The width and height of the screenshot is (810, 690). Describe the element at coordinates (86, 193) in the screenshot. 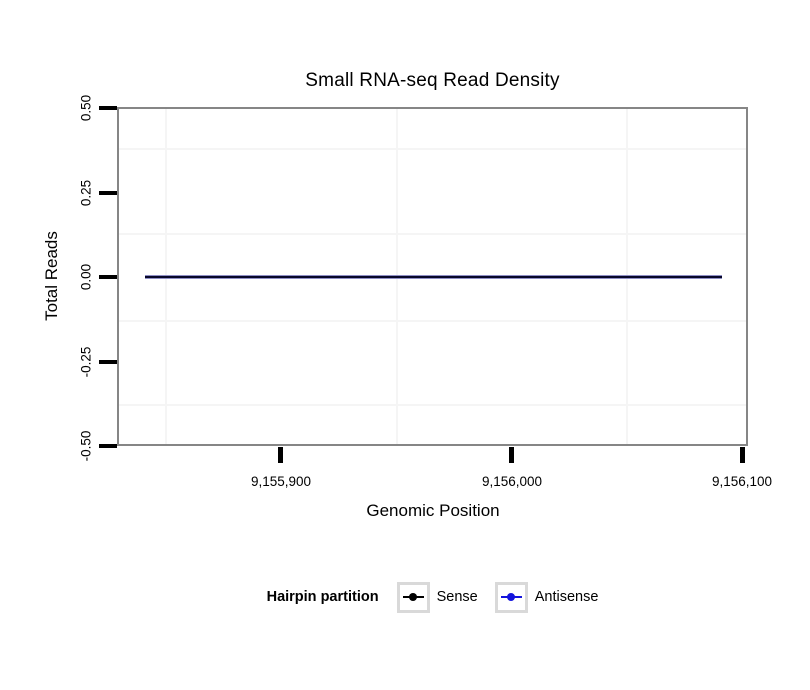

I see `y-tick-label: 0.25` at that location.